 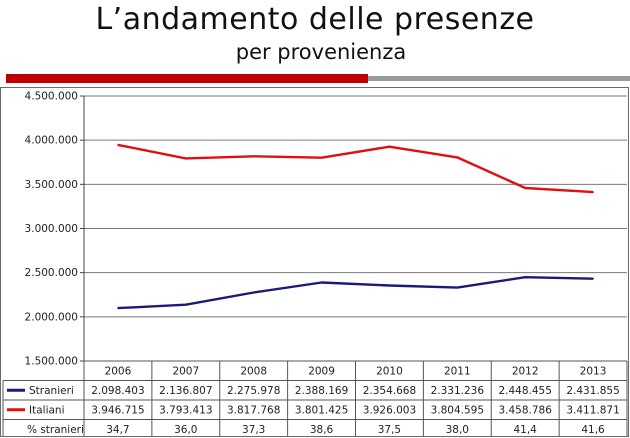 I want to click on table-cell: 2.136.807, so click(x=185, y=391).